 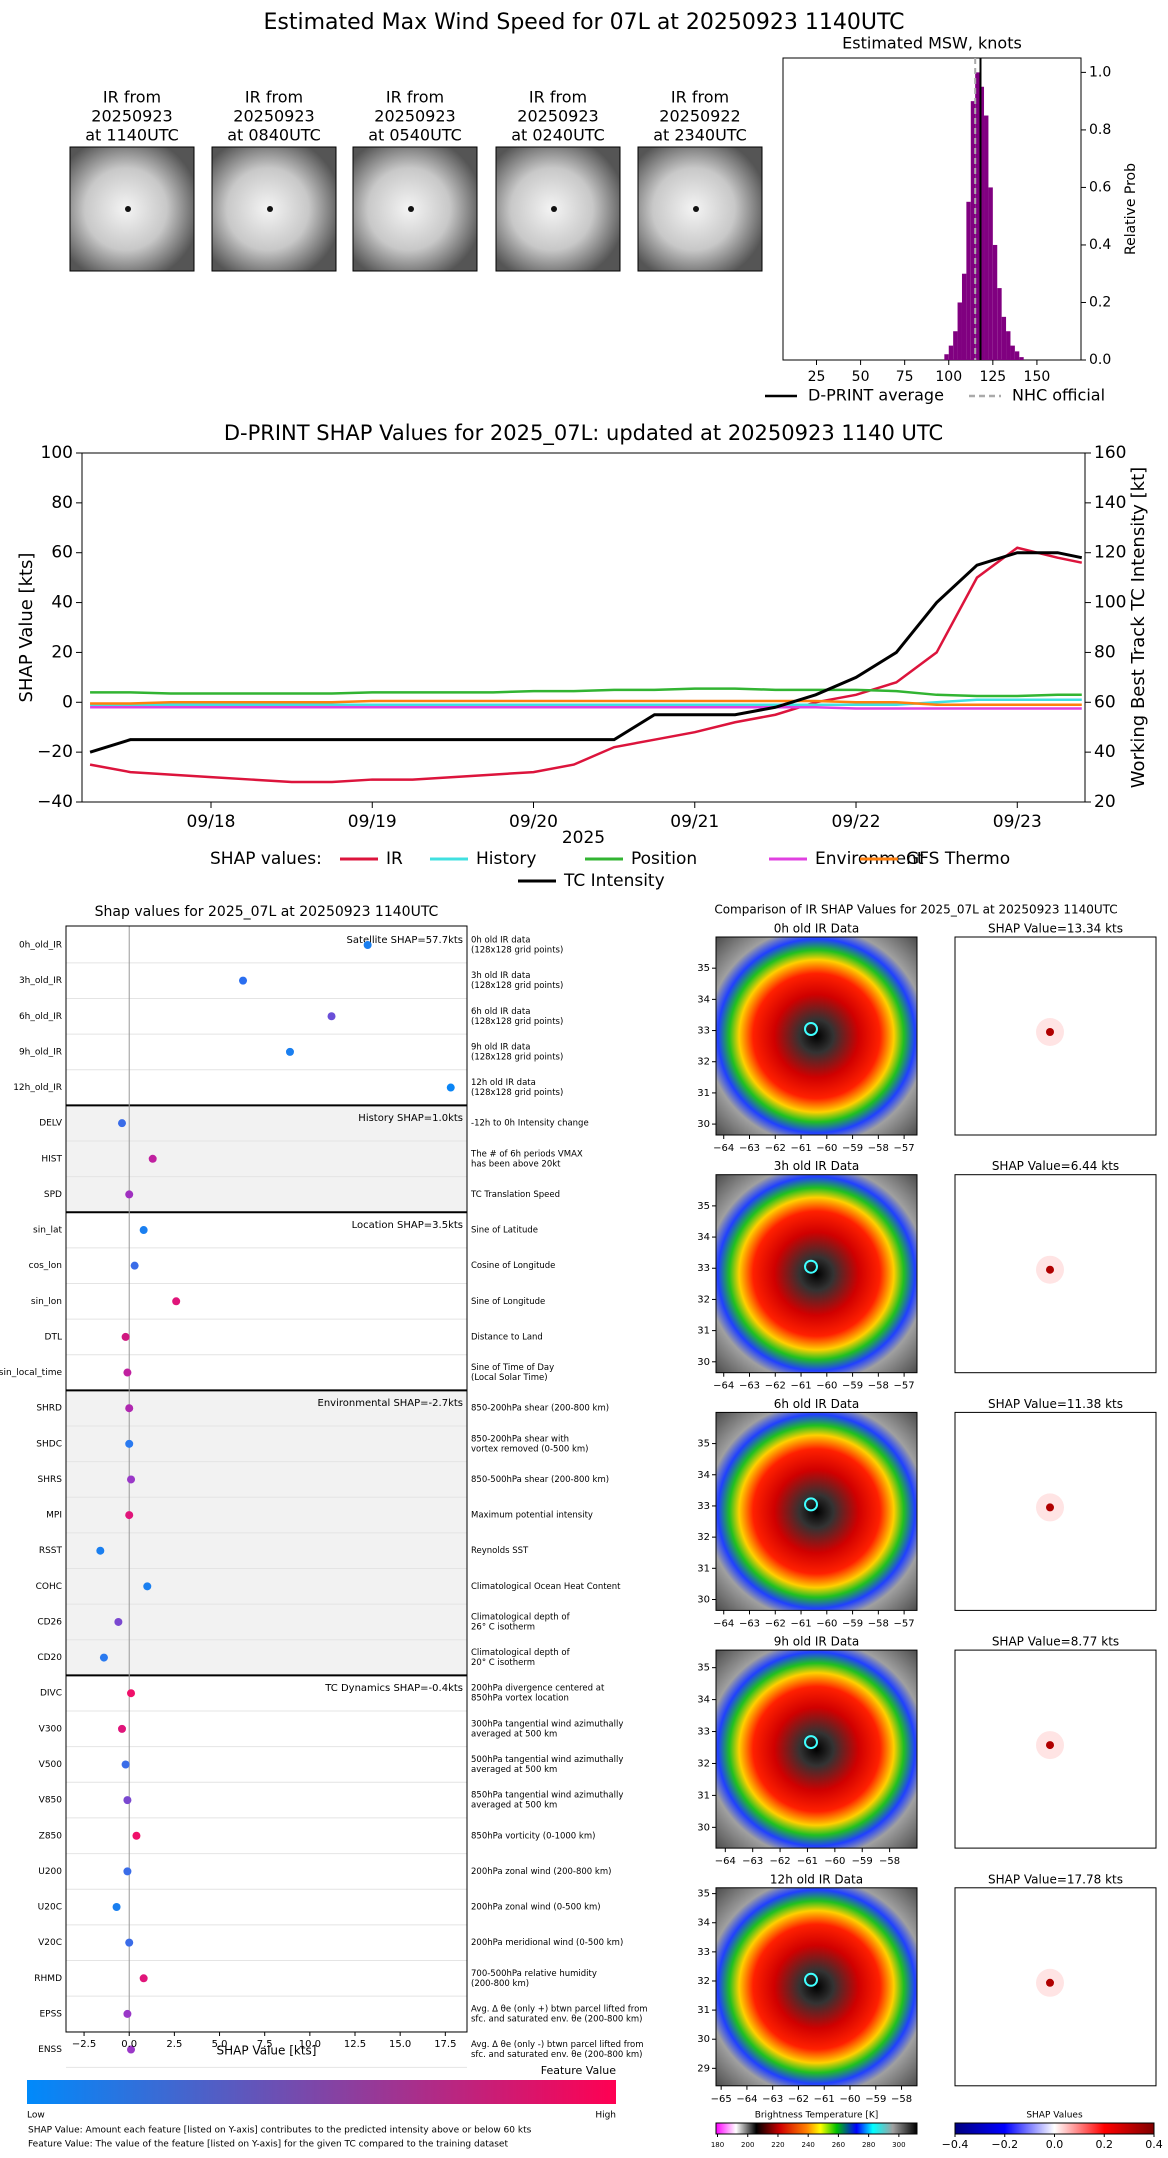 I want to click on feature-colorbar, so click(x=321, y=2092).